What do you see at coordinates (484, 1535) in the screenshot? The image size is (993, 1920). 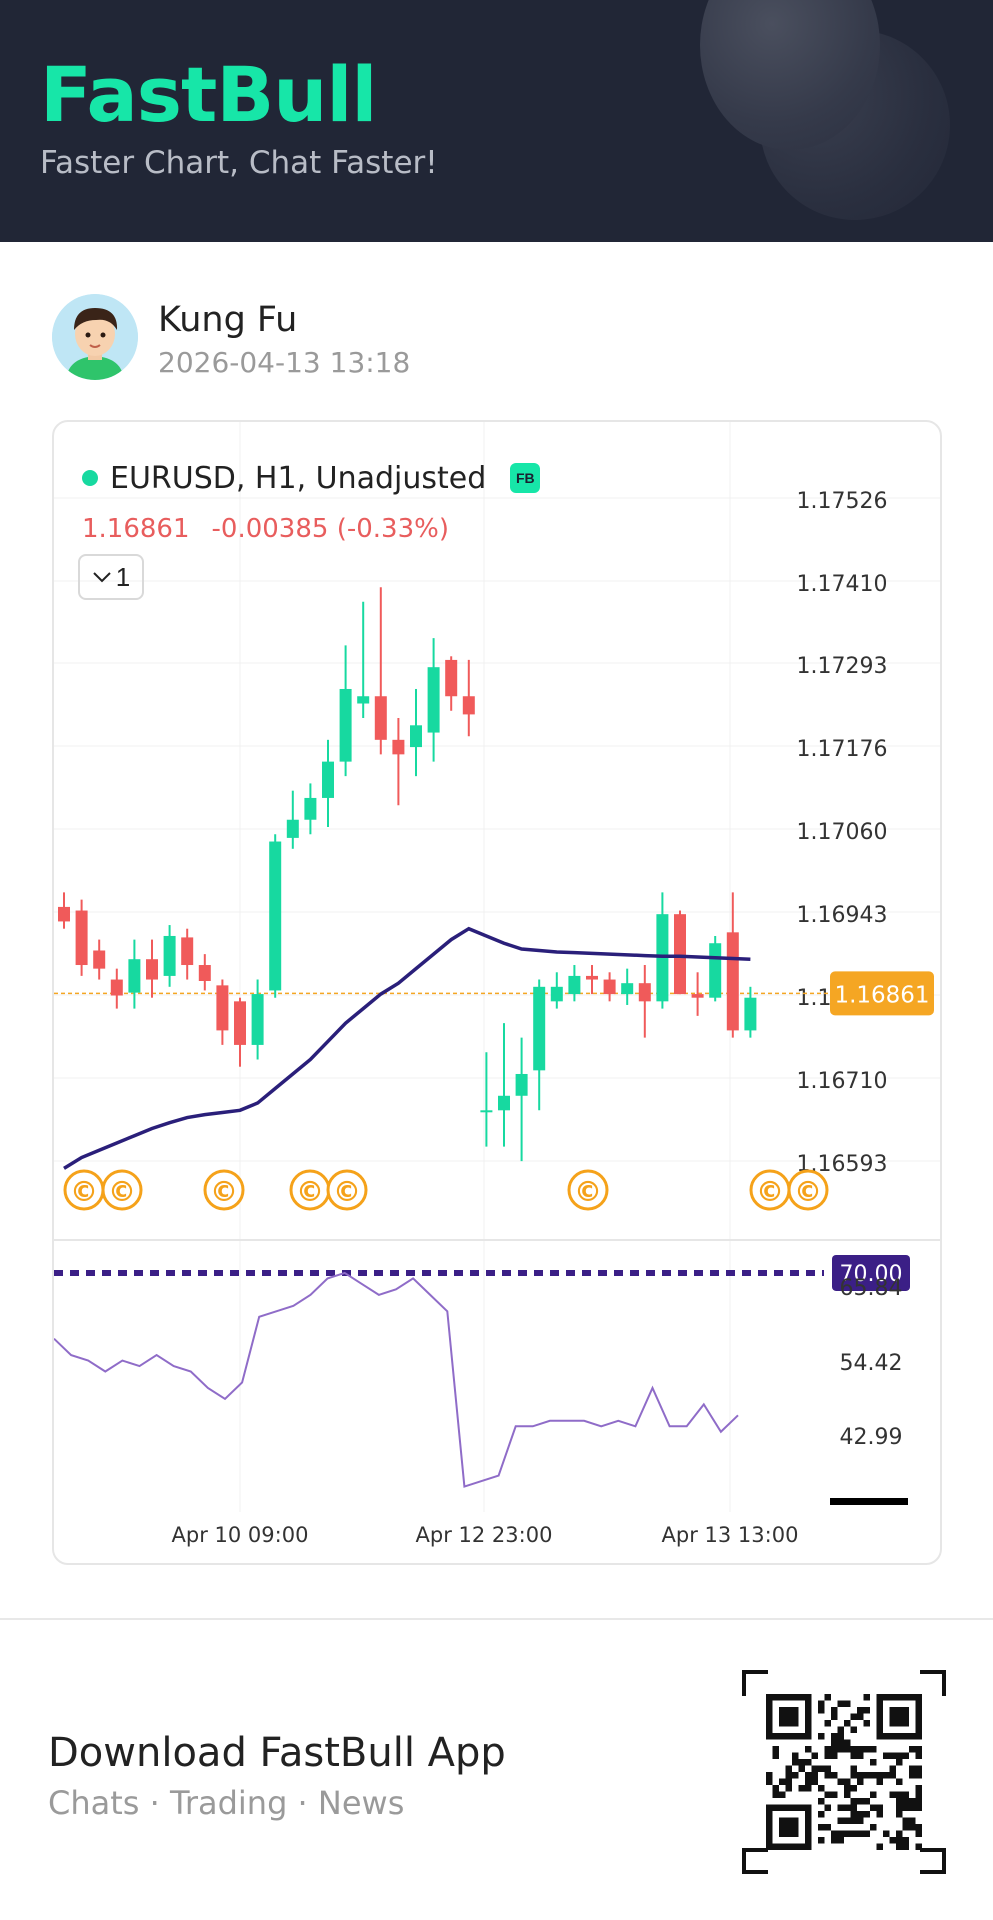 I see `x-tick-label: Apr 12 23:00` at bounding box center [484, 1535].